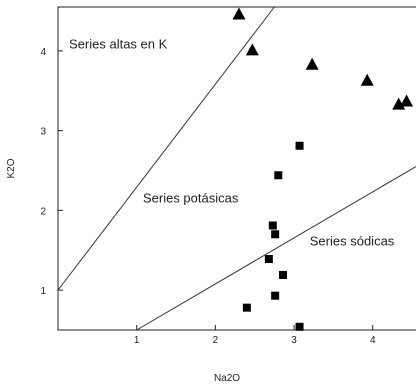 This screenshot has height=392, width=416. Describe the element at coordinates (43, 132) in the screenshot. I see `y-tick-label: 3` at that location.